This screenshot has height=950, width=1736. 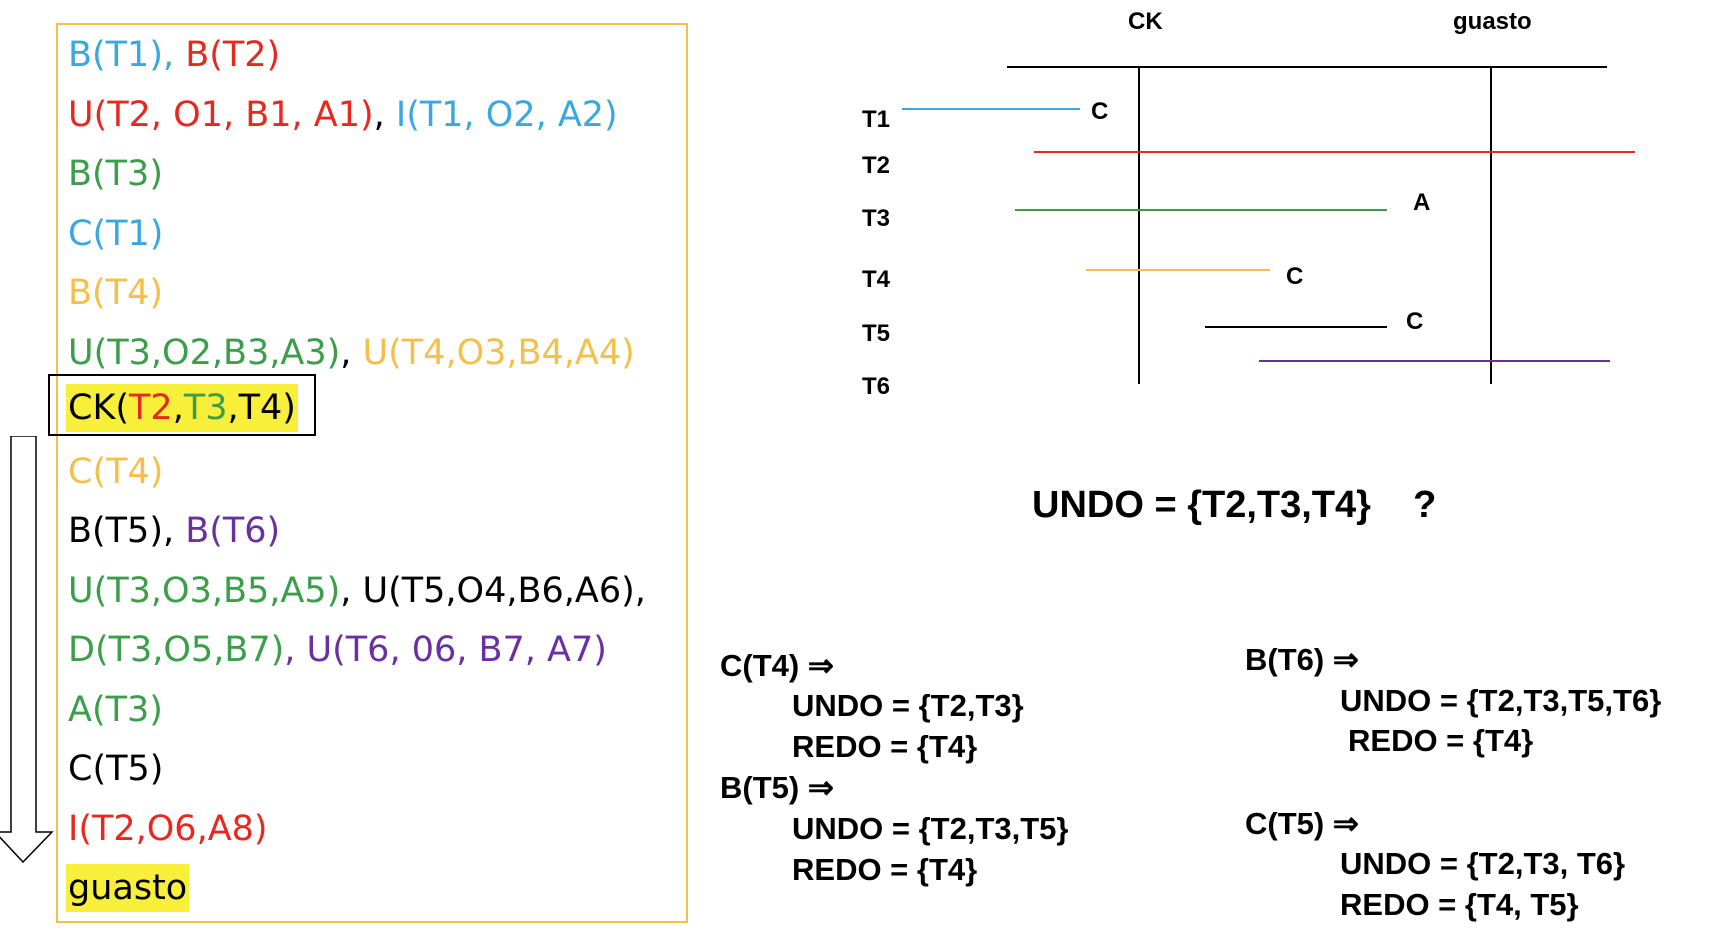 I want to click on log-token: U(T3,O3,B5,A5), so click(x=204, y=591).